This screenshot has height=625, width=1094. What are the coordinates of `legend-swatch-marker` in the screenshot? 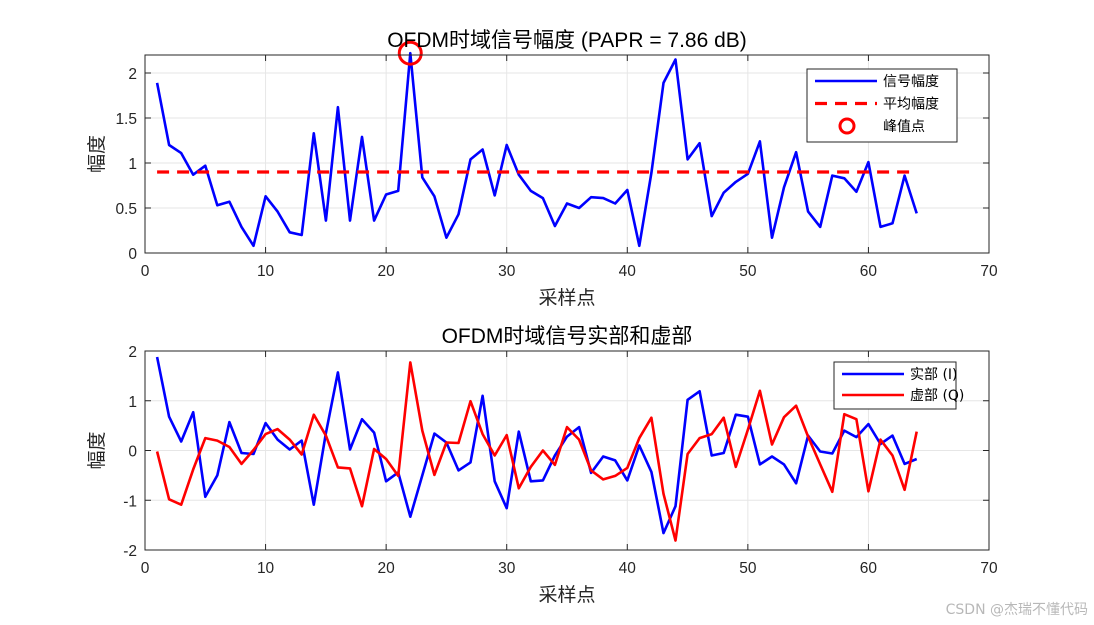 It's located at (847, 126).